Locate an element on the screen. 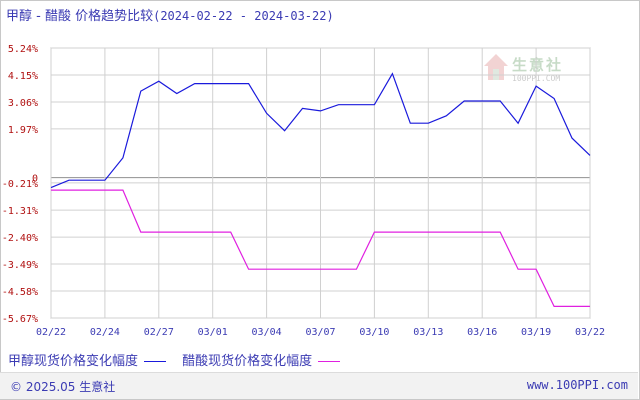 The width and height of the screenshot is (640, 400). legend-swatch-acetic is located at coordinates (329, 361).